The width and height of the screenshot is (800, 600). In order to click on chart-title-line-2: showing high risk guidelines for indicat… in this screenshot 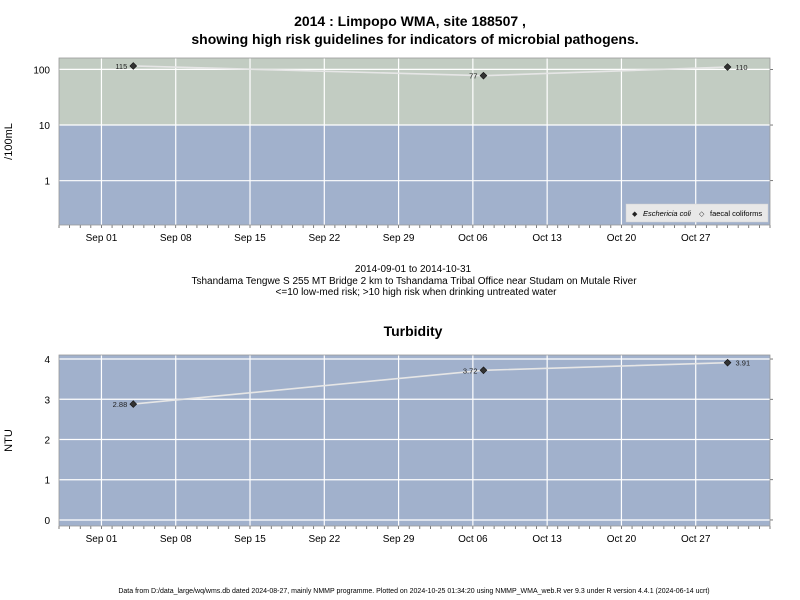, I will do `click(415, 39)`.